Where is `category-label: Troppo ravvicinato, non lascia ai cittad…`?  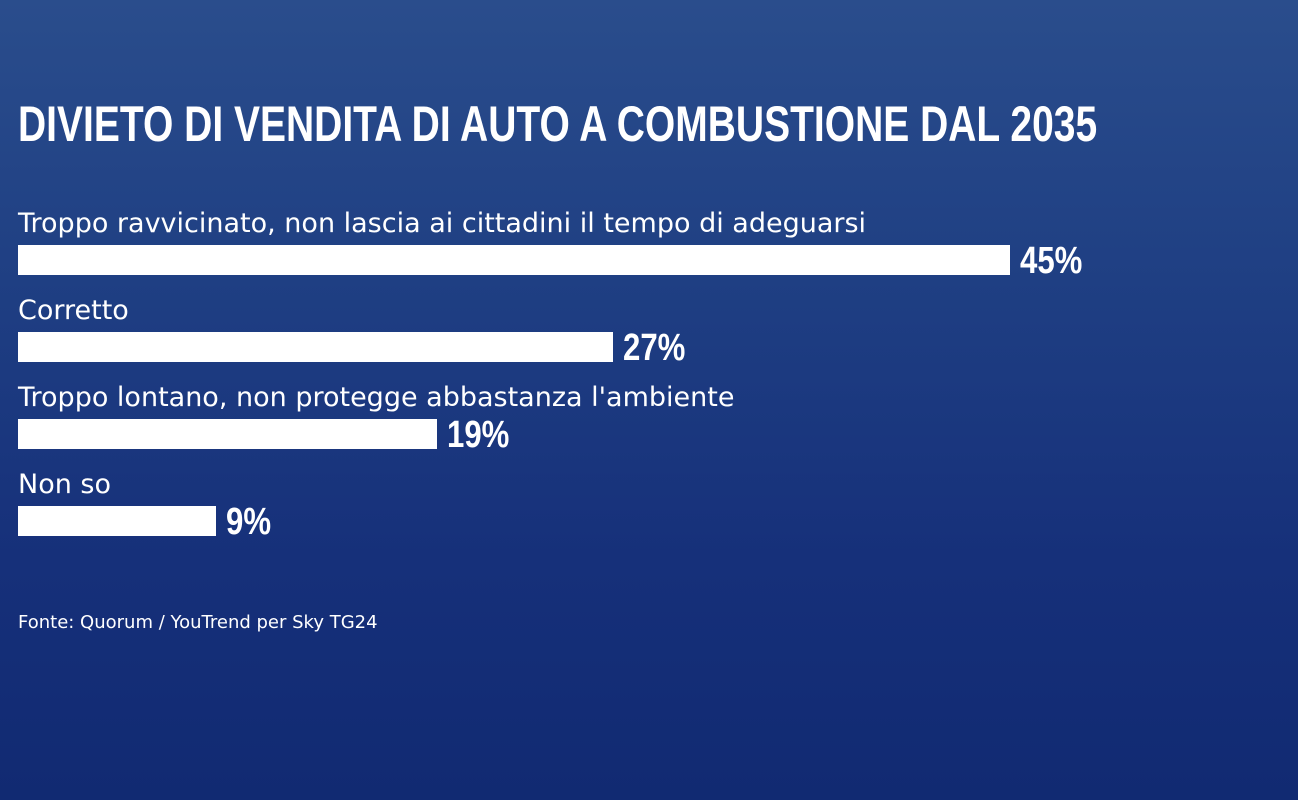 category-label: Troppo ravvicinato, non lascia ai cittad… is located at coordinates (442, 223).